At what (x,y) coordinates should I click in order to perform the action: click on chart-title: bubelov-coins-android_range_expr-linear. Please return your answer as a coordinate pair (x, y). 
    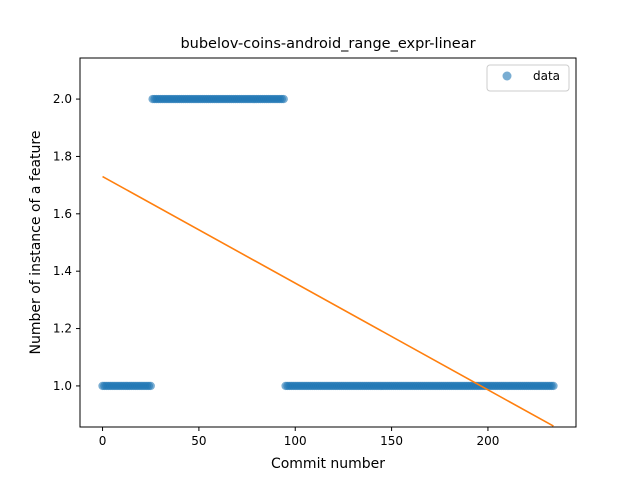
    Looking at the image, I should click on (327, 44).